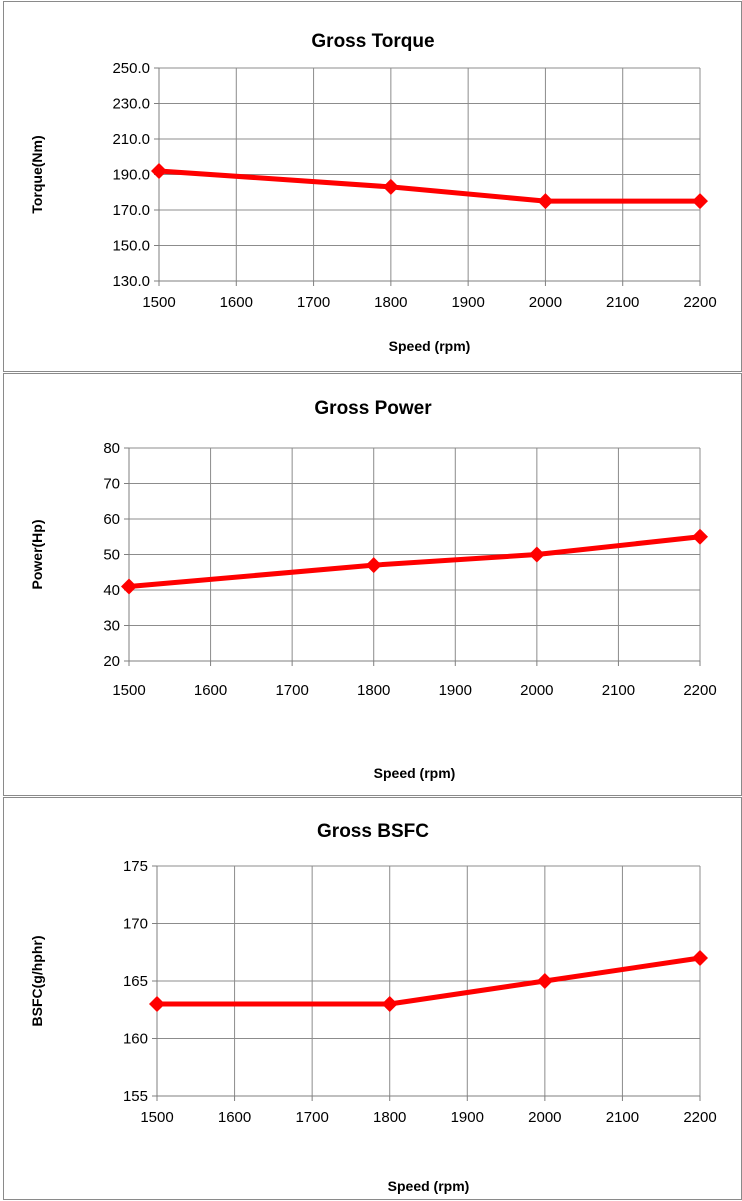 This screenshot has width=742, height=1201. I want to click on y-axis-label: Torque(Nm), so click(37, 174).